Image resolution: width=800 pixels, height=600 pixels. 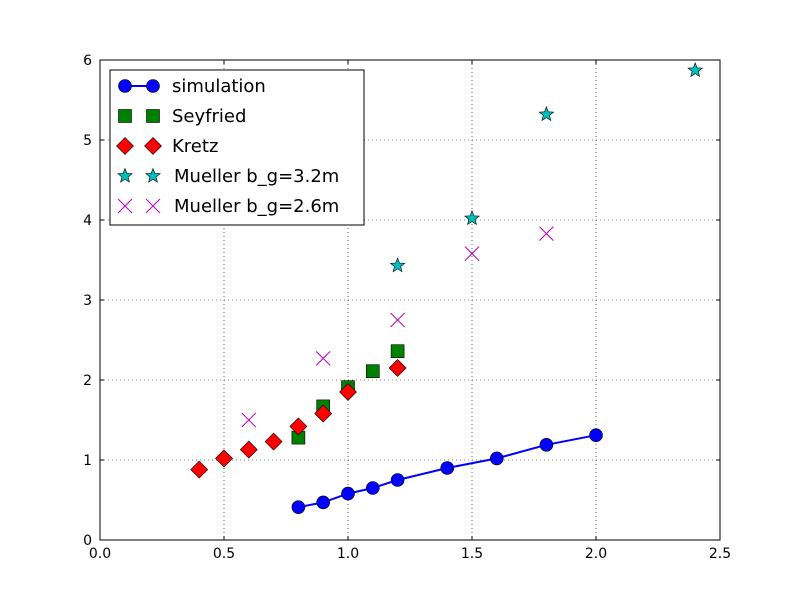 I want to click on y-tick-label: 6, so click(x=87, y=61).